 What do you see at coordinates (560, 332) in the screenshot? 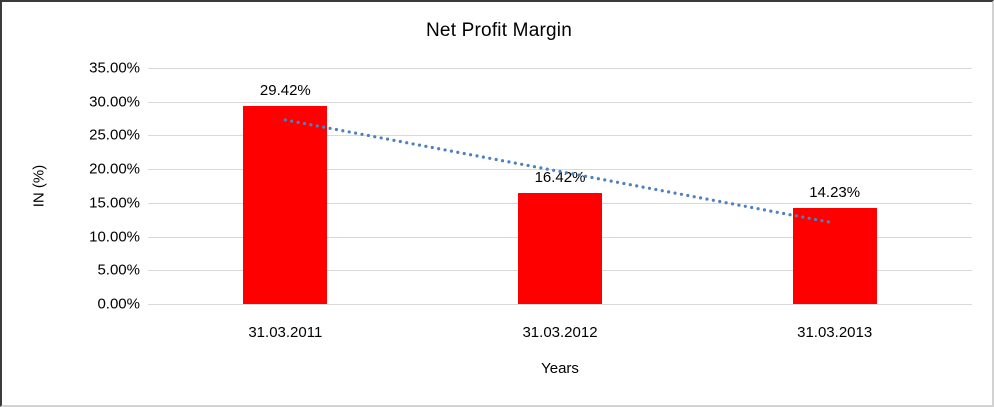
I see `x-category-label: 31.03.2012` at bounding box center [560, 332].